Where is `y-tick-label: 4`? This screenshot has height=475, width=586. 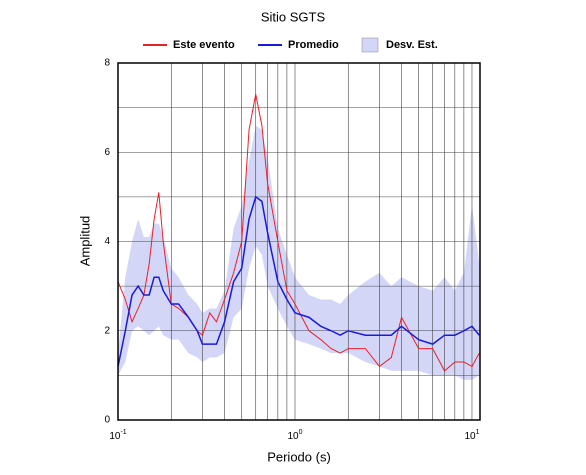
y-tick-label: 4 is located at coordinates (107, 241).